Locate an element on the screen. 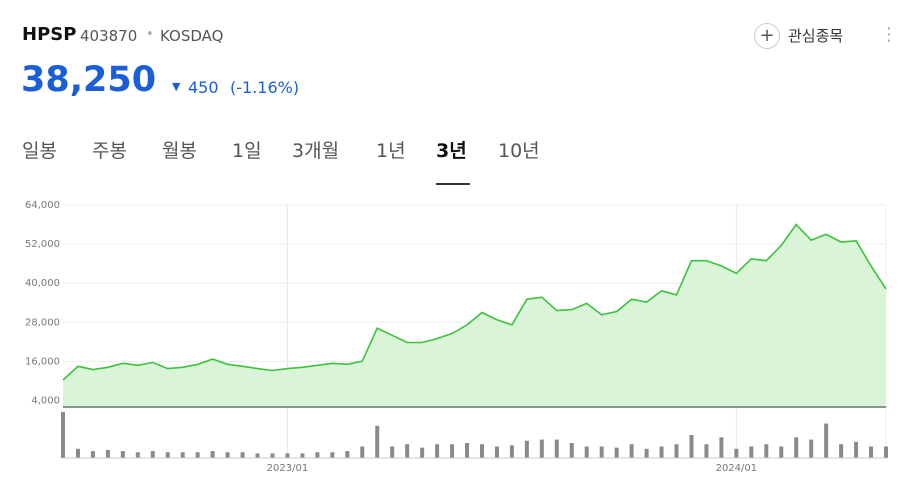  tab: 3년 is located at coordinates (451, 151).